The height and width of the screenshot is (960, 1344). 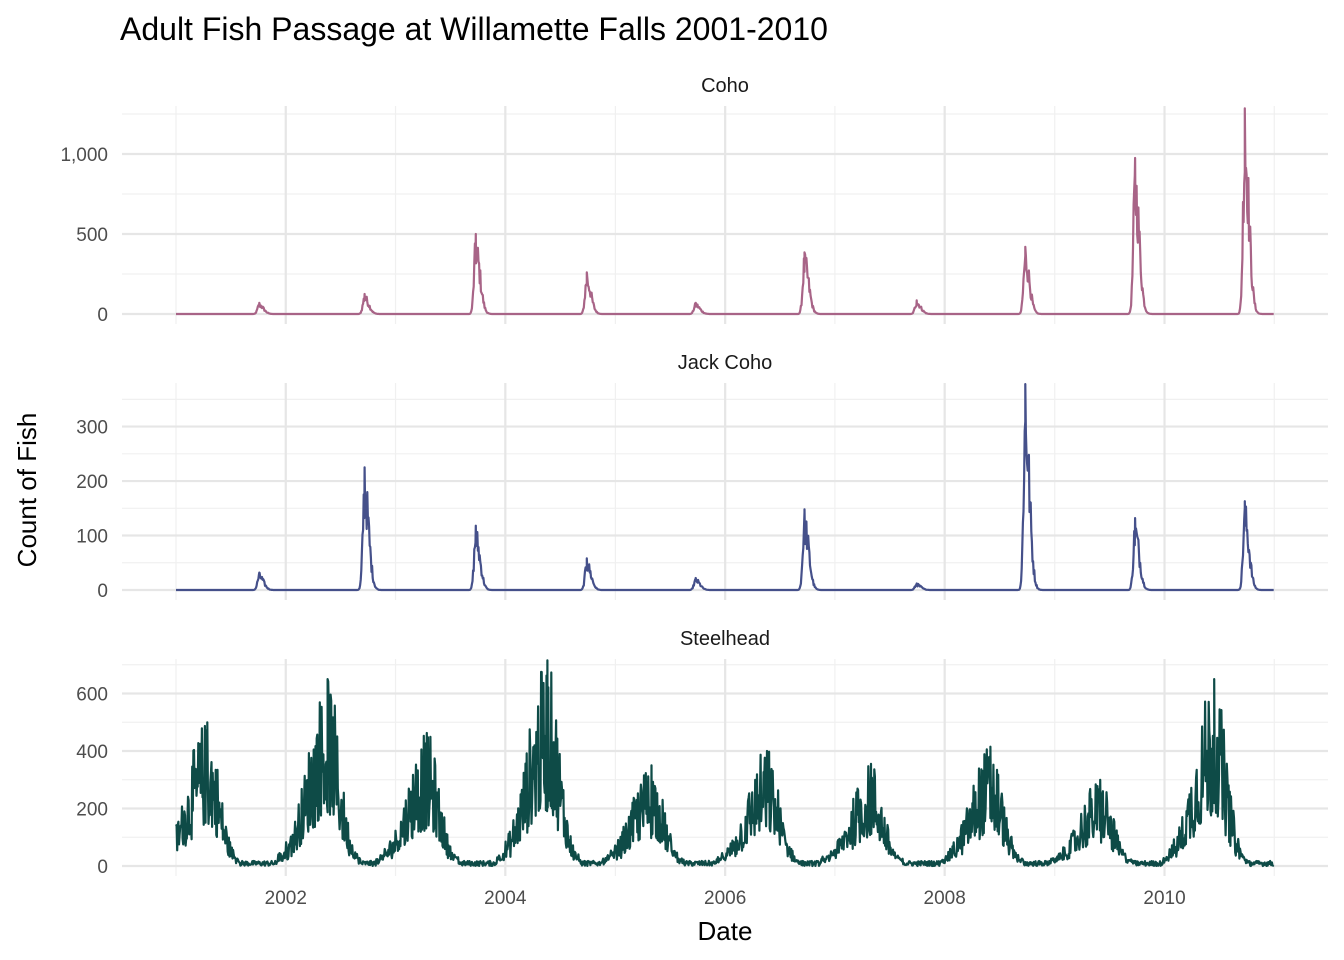 What do you see at coordinates (27, 490) in the screenshot?
I see `y-axis-title: Count of Fish` at bounding box center [27, 490].